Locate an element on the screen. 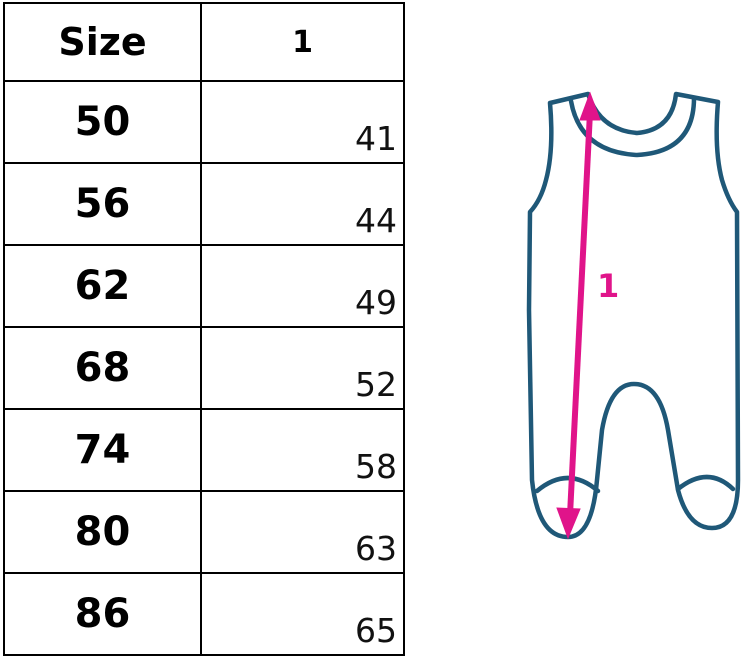 This screenshot has height=656, width=747. value-cell: 49 is located at coordinates (302, 286).